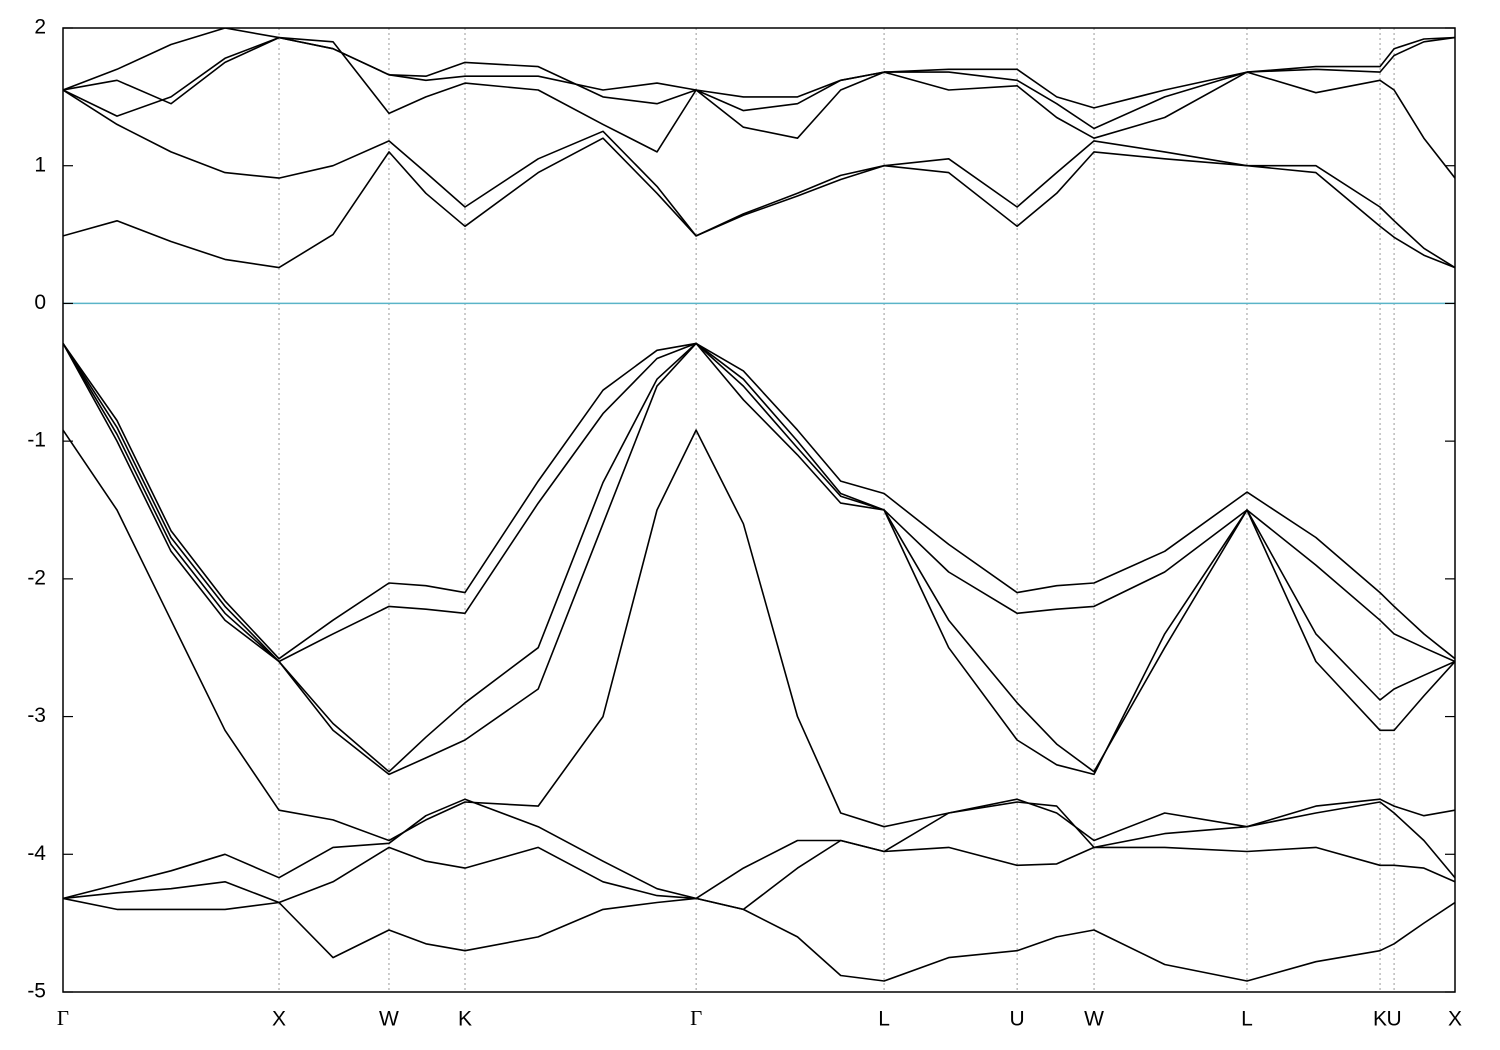 This screenshot has height=1050, width=1500. Describe the element at coordinates (40, 164) in the screenshot. I see `y-tick-label: 1` at that location.